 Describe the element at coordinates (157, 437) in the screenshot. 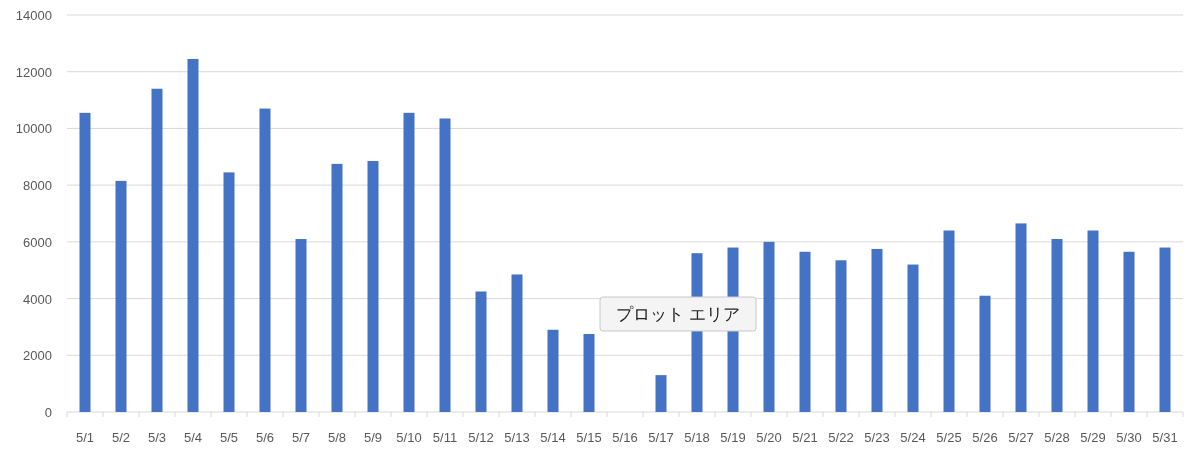

I see `x-tick-label: 5/3` at that location.